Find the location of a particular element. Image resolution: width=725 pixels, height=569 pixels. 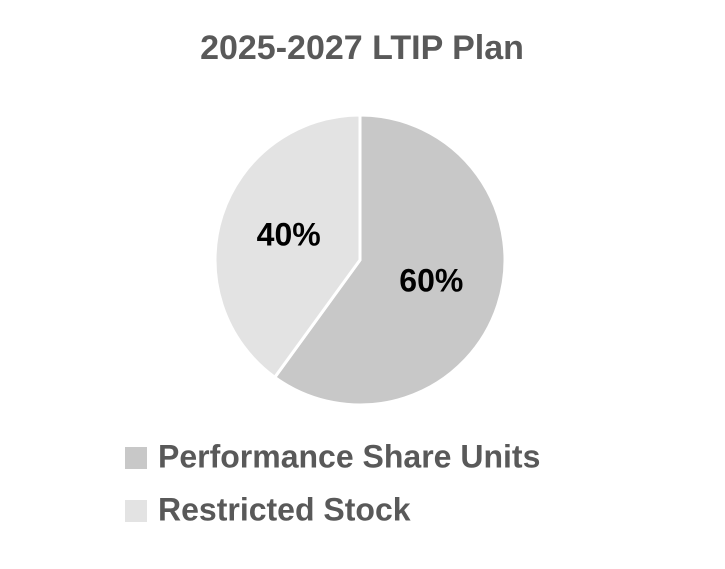

data-label: 40% is located at coordinates (289, 234).